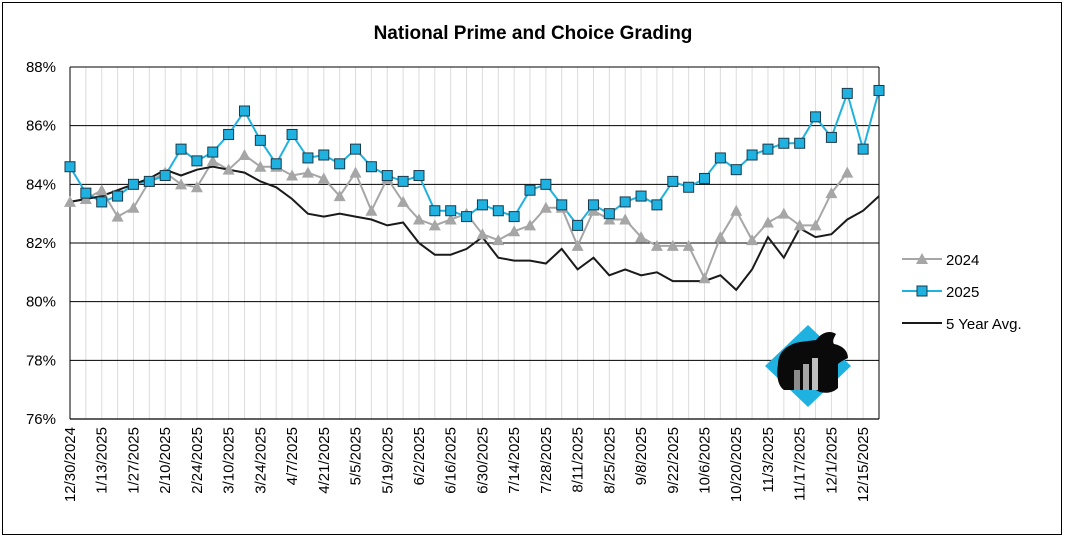 This screenshot has height=539, width=1066. Describe the element at coordinates (800, 464) in the screenshot. I see `x-tick-label: 11/17/2025` at that location.